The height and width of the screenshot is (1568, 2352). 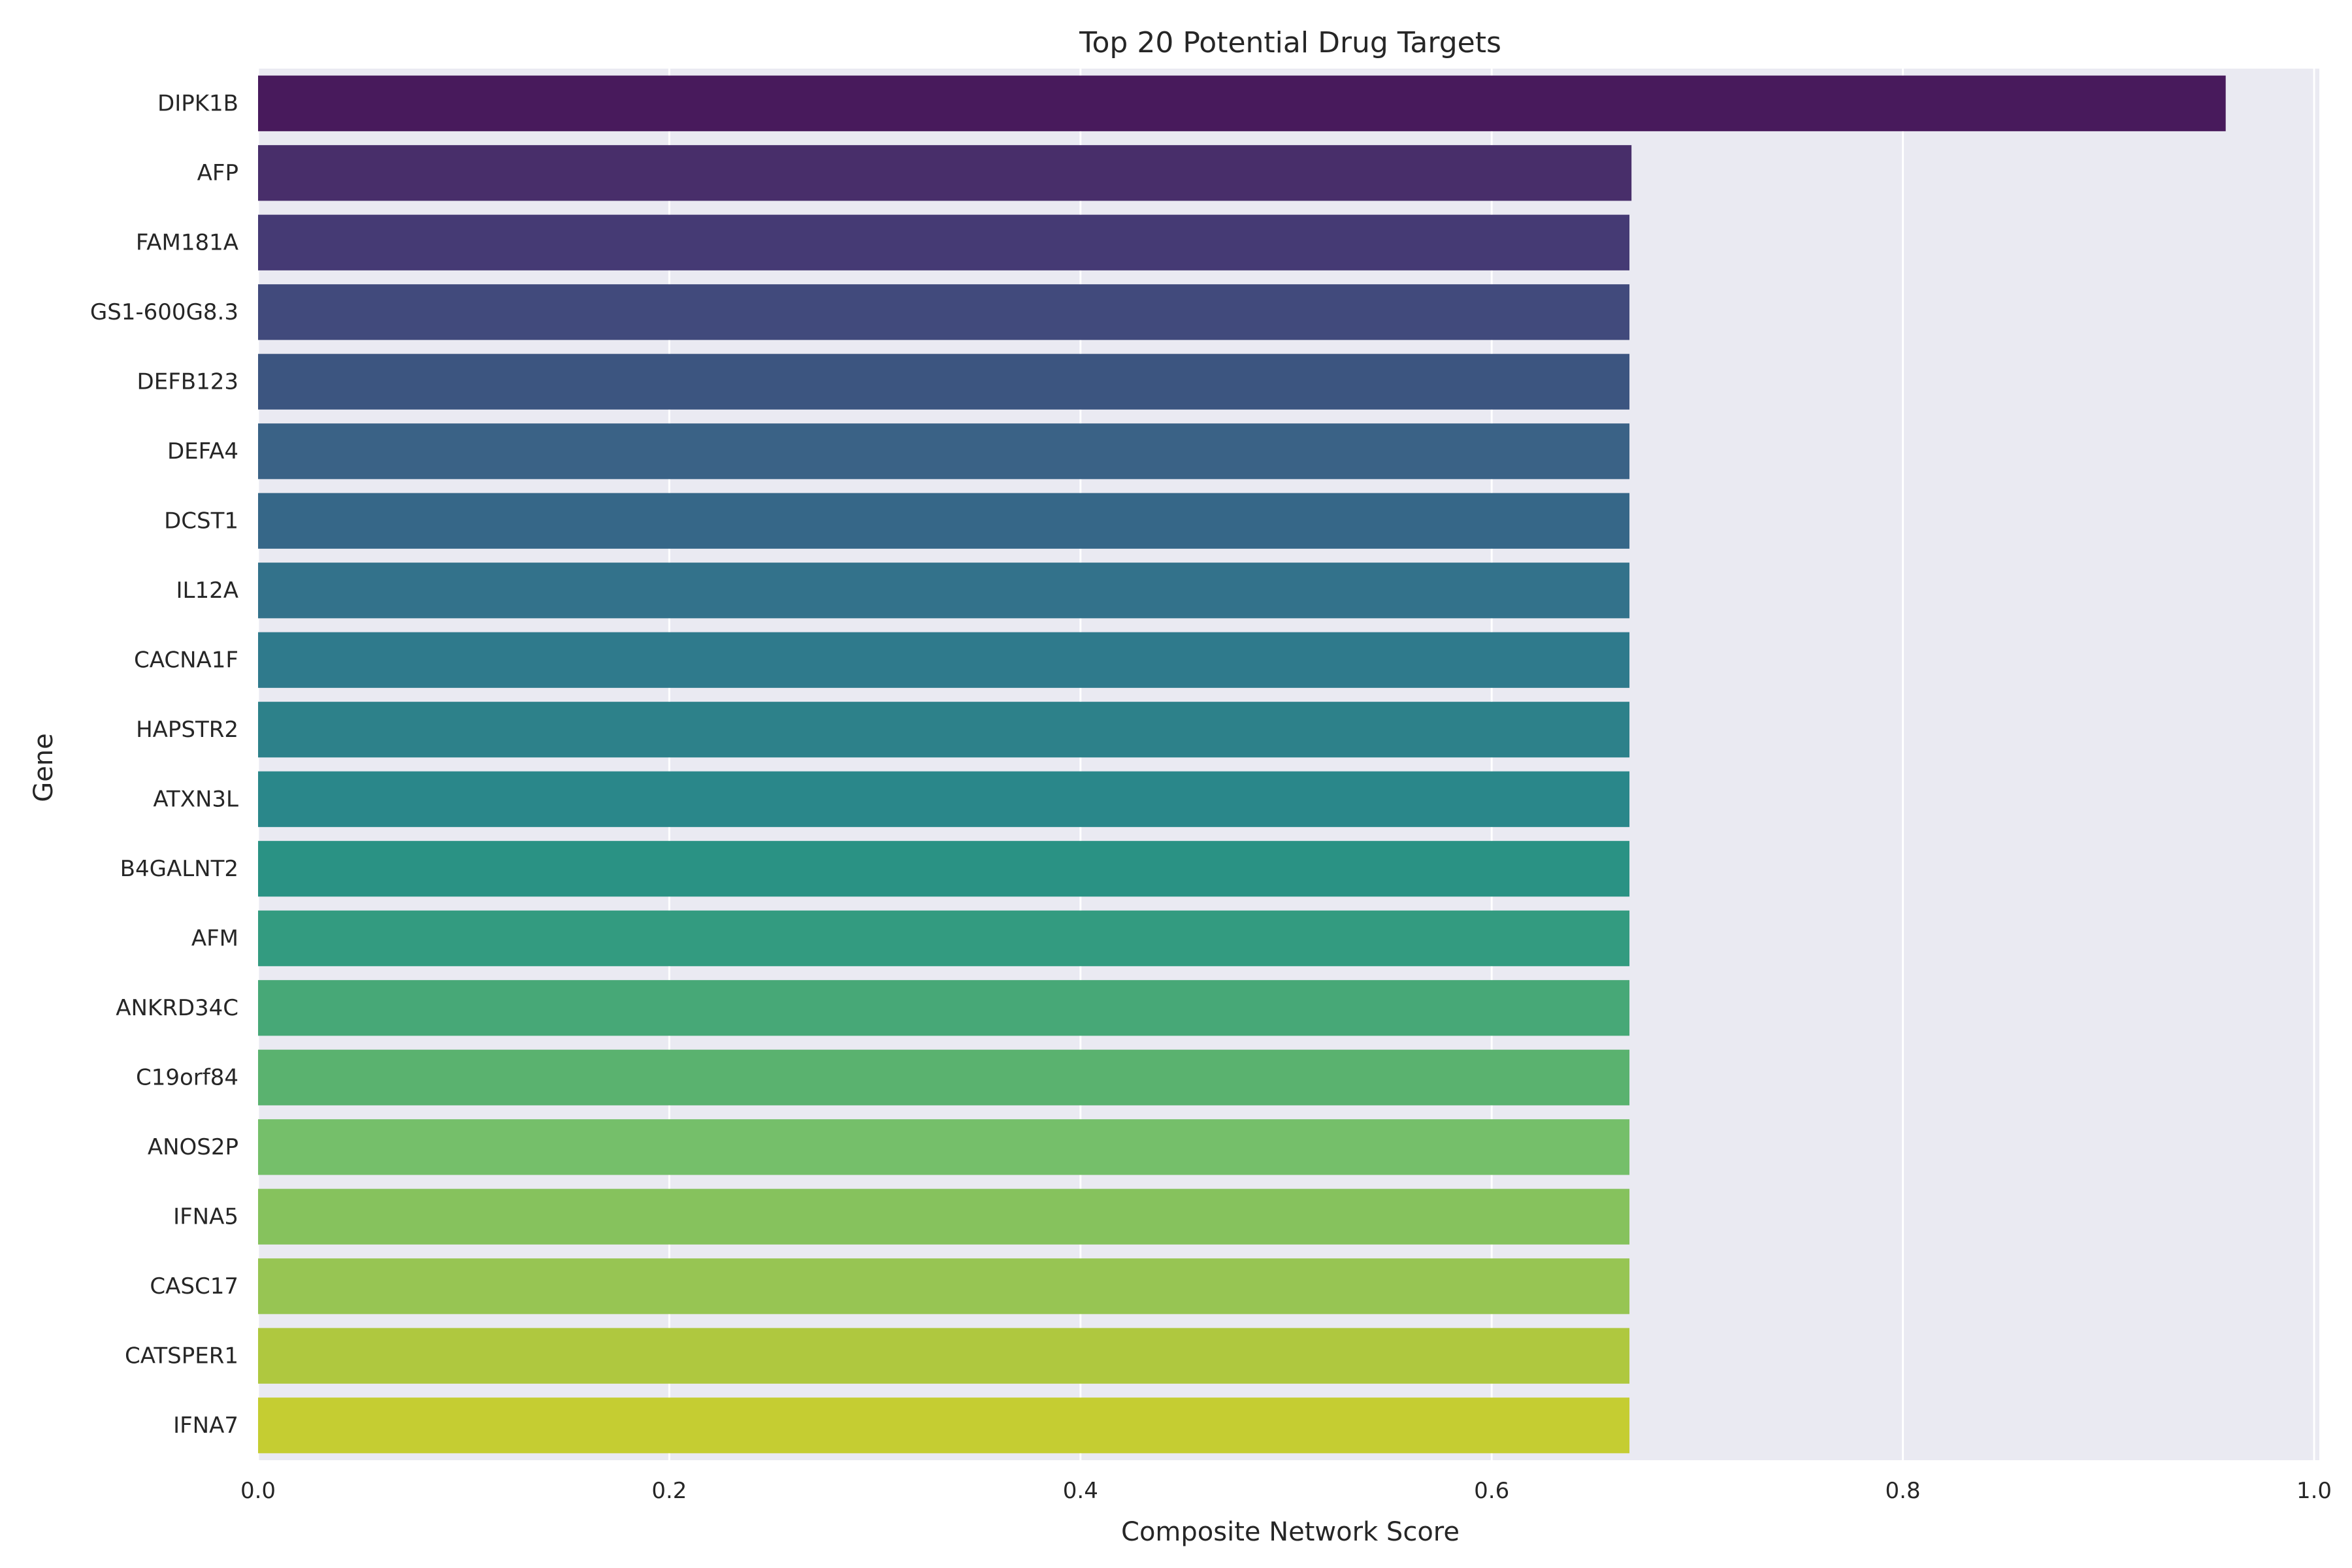 What do you see at coordinates (669, 1491) in the screenshot?
I see `x-tick-label: 0.2` at bounding box center [669, 1491].